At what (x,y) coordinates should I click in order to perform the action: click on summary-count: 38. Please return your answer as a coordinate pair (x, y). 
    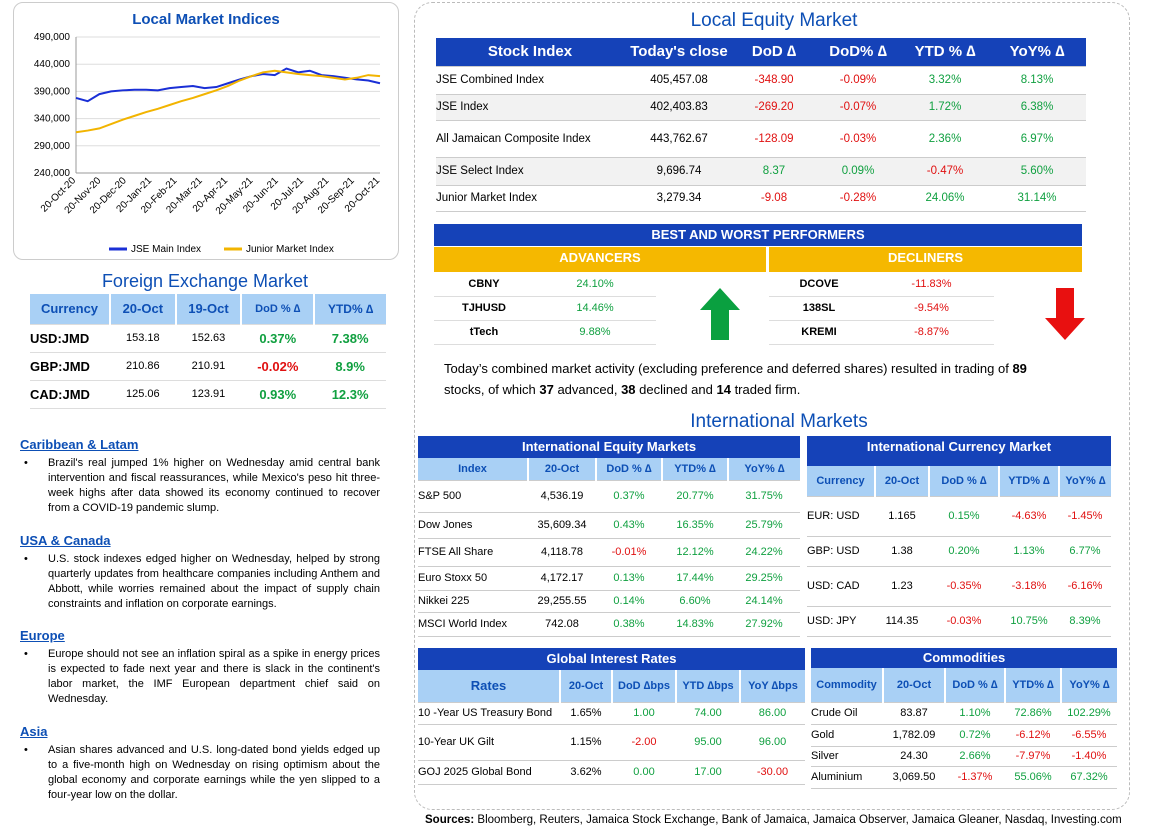
    Looking at the image, I should click on (628, 389).